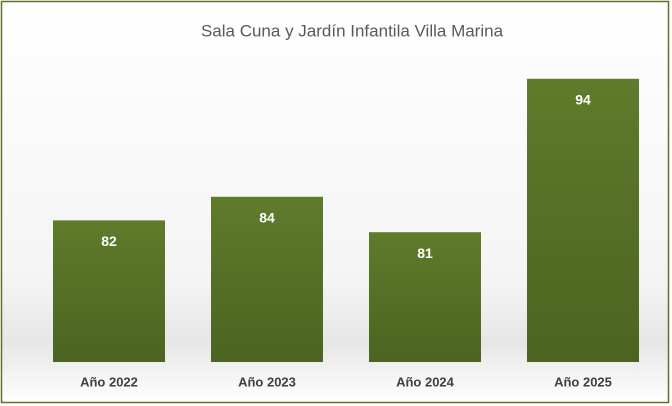 This screenshot has height=406, width=672. Describe the element at coordinates (425, 253) in the screenshot. I see `data-label: 81` at that location.